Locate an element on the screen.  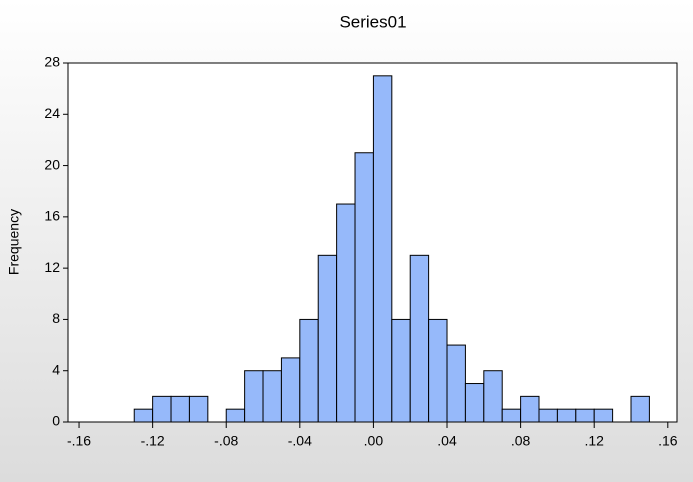
x-tick-label: .04 is located at coordinates (447, 441).